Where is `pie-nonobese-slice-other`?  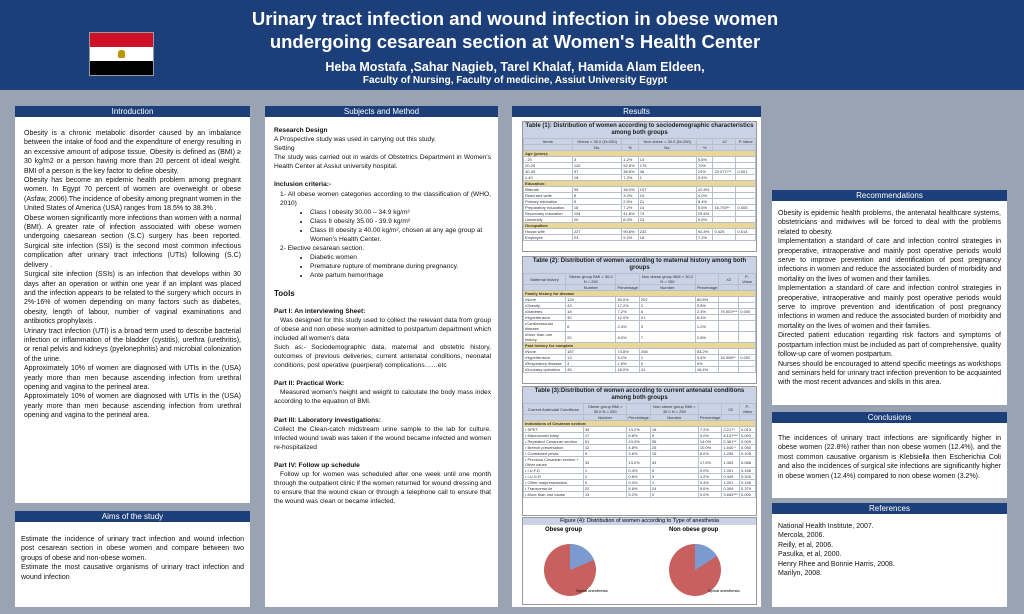 pie-nonobese-slice-other is located at coordinates (706, 556).